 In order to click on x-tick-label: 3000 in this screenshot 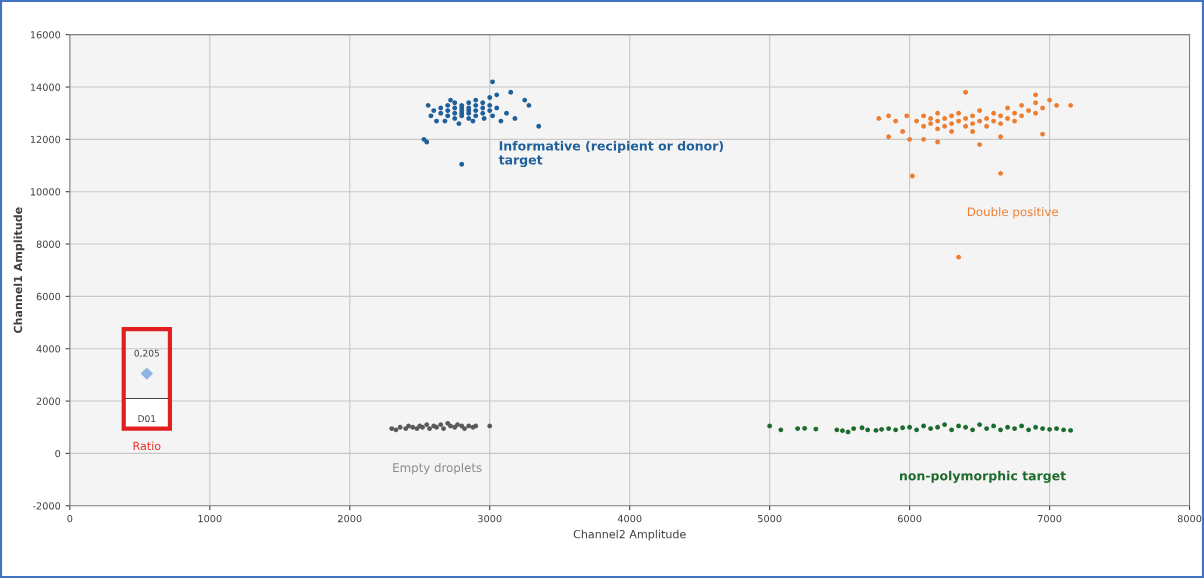, I will do `click(490, 518)`.